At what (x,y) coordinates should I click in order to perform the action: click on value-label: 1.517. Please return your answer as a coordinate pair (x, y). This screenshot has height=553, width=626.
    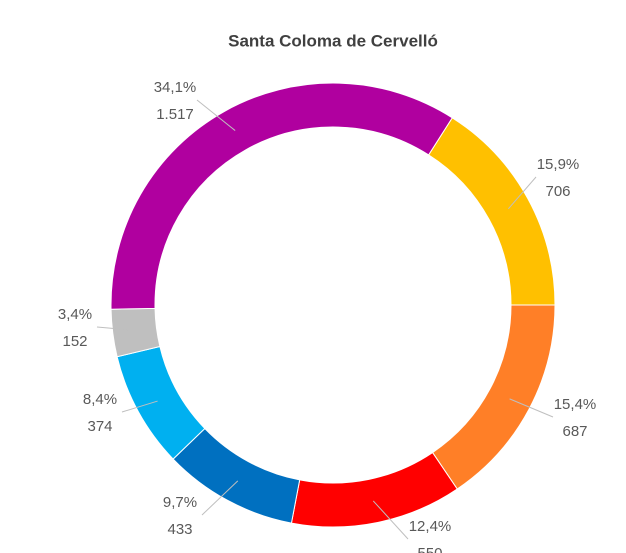
    Looking at the image, I should click on (175, 114).